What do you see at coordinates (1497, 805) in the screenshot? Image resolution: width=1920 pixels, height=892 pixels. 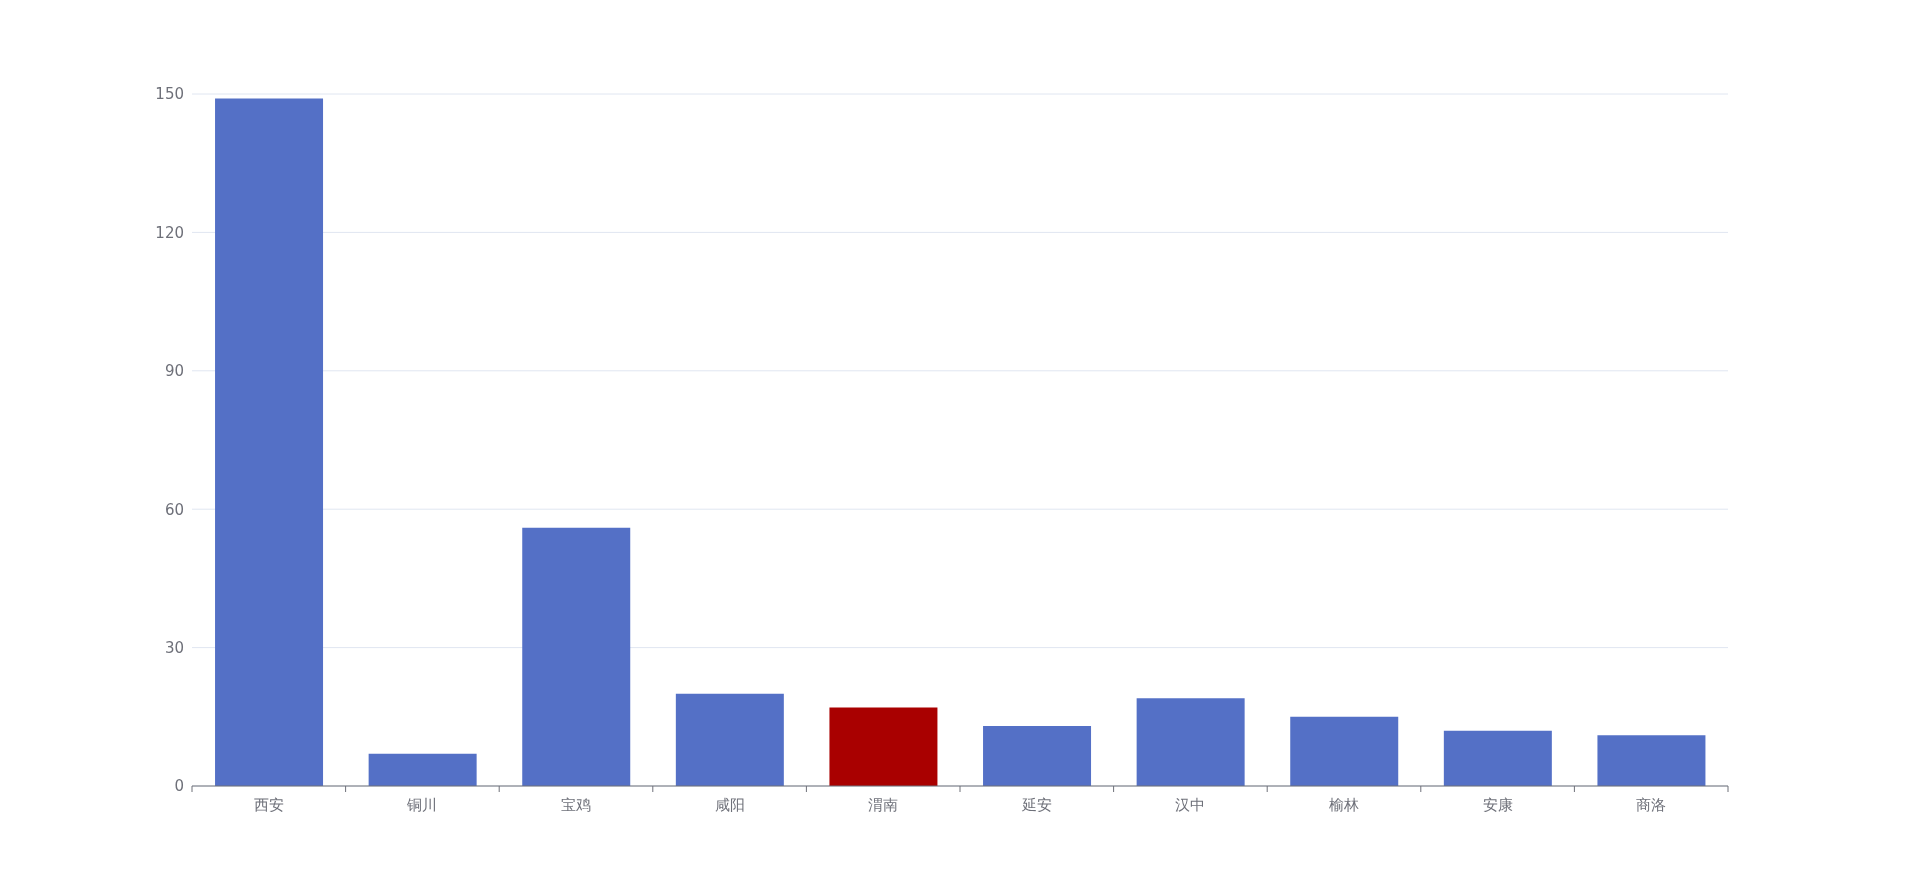 I see `x-tick-label: 安康` at bounding box center [1497, 805].